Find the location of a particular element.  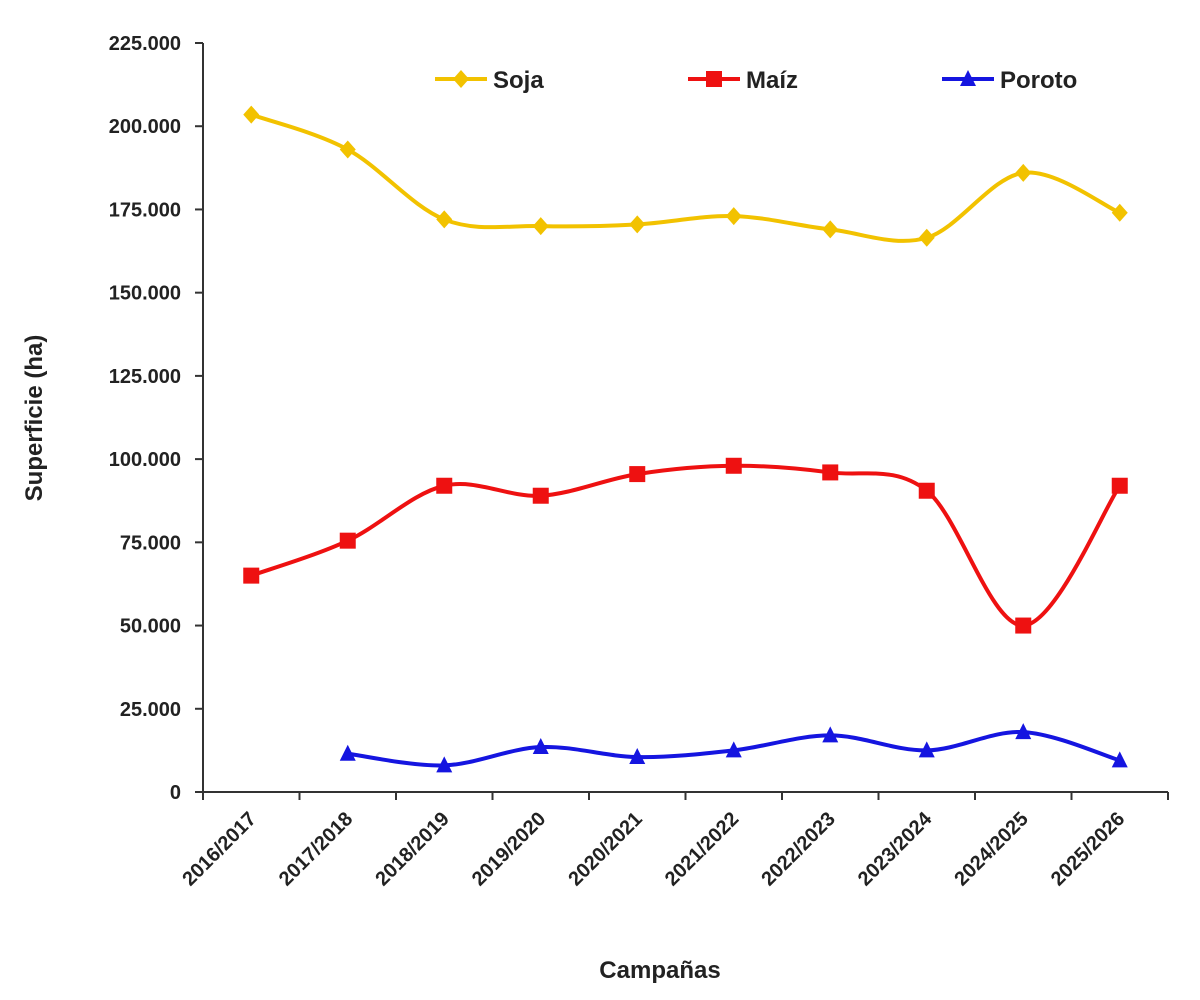

x-tick-label: 2022/2023 is located at coordinates (798, 849).